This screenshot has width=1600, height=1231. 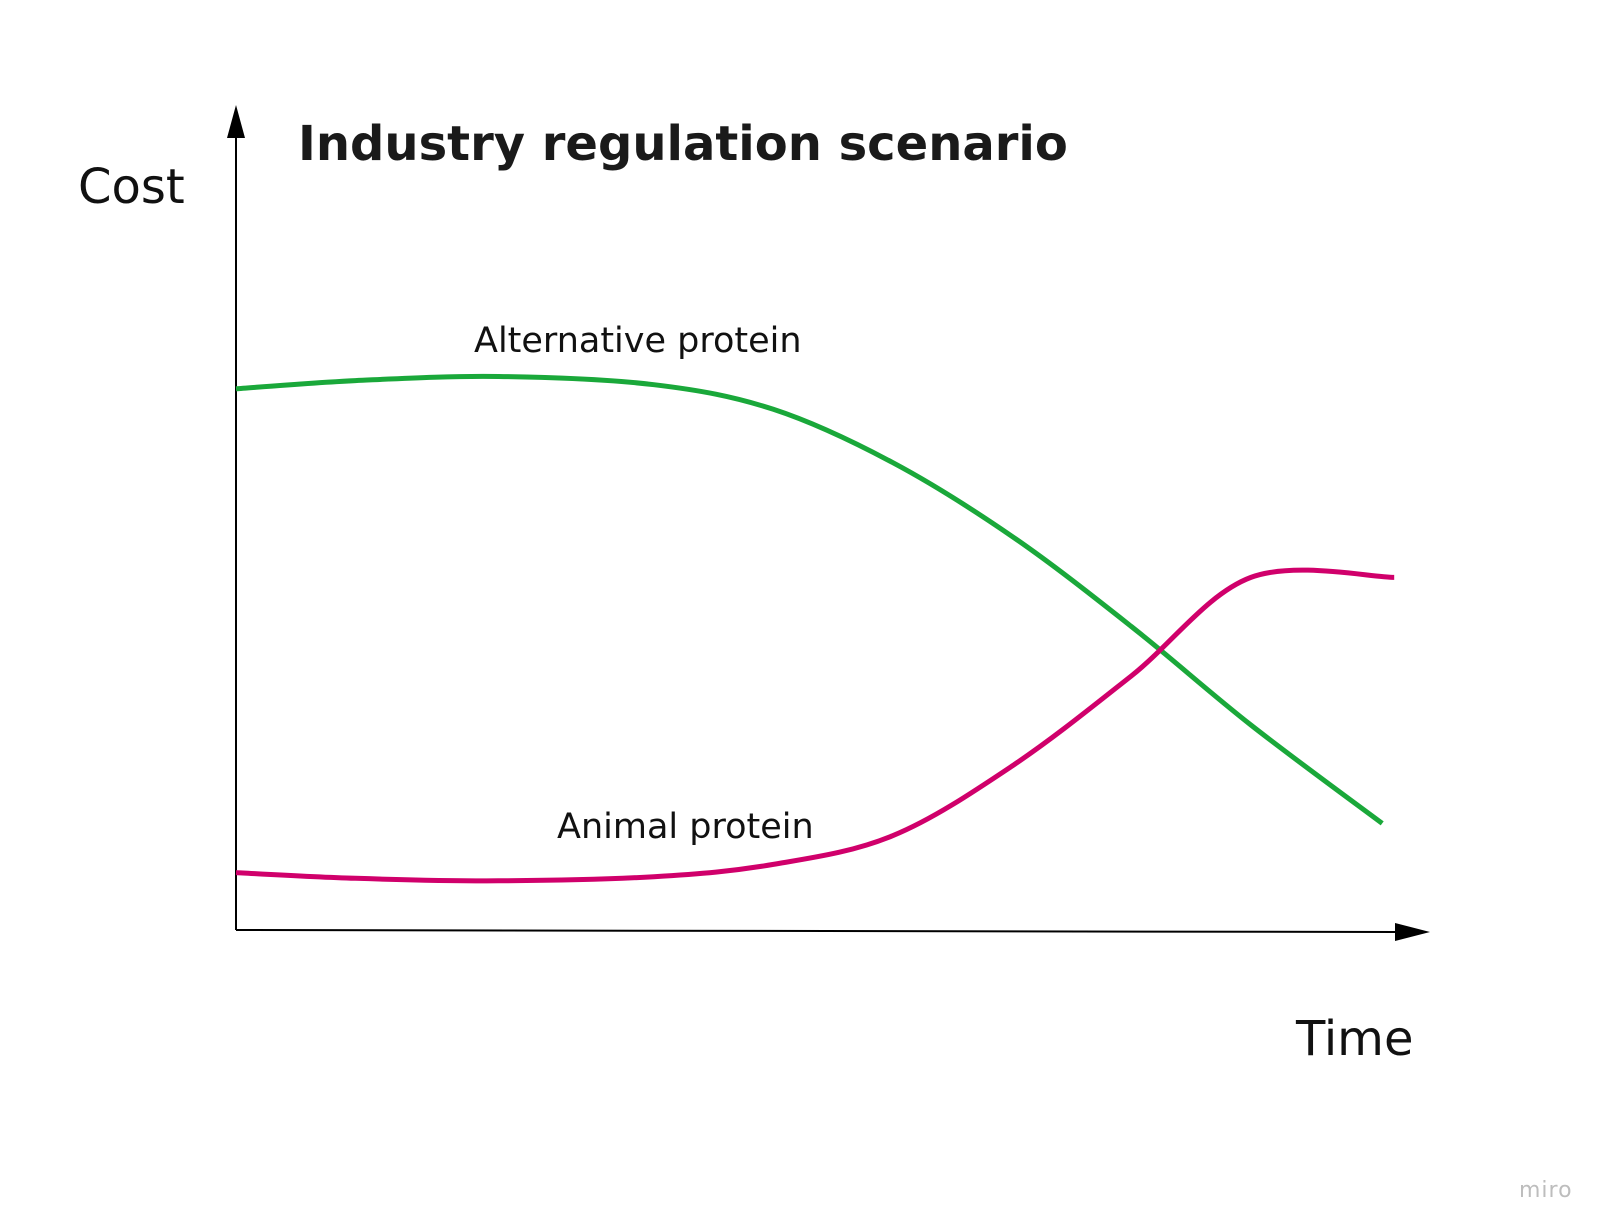 What do you see at coordinates (1354, 1039) in the screenshot?
I see `x-axis-label: Time` at bounding box center [1354, 1039].